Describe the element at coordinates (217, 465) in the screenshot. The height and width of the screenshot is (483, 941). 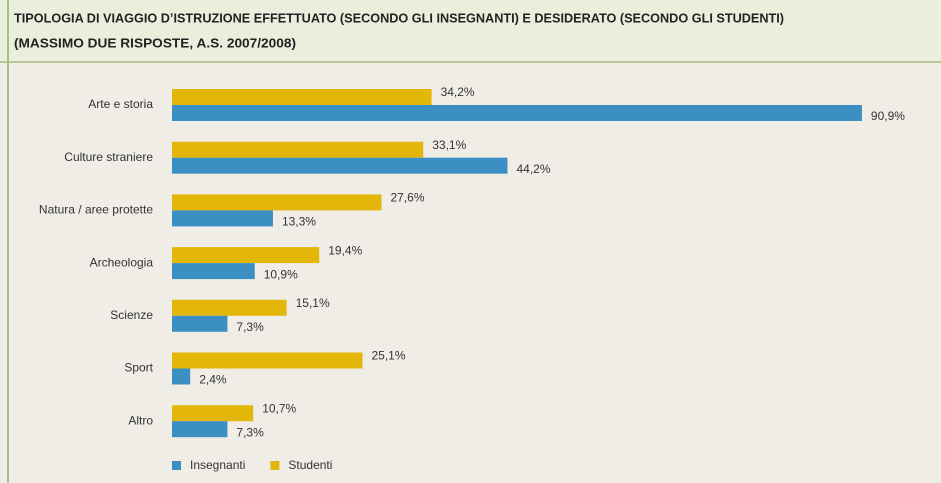
I see `legend-label: Insegnanti` at that location.